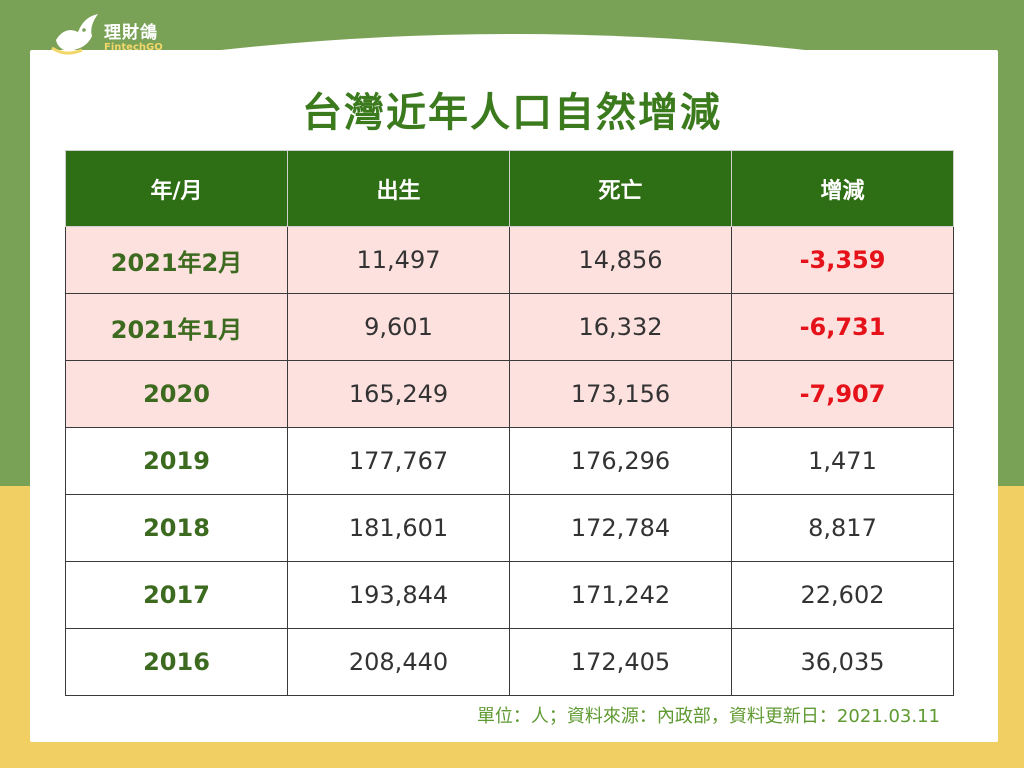 This screenshot has width=1024, height=768. What do you see at coordinates (176, 327) in the screenshot?
I see `cell-period: 2021年1月` at bounding box center [176, 327].